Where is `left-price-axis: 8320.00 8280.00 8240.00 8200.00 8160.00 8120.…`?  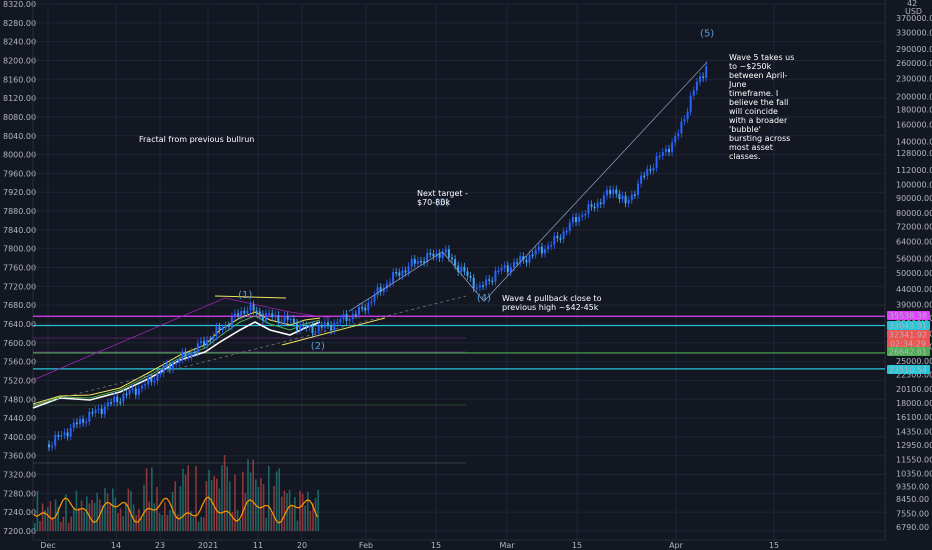 left-price-axis: 8320.00 8280.00 8240.00 8200.00 8160.00 8120.… is located at coordinates (19, 270).